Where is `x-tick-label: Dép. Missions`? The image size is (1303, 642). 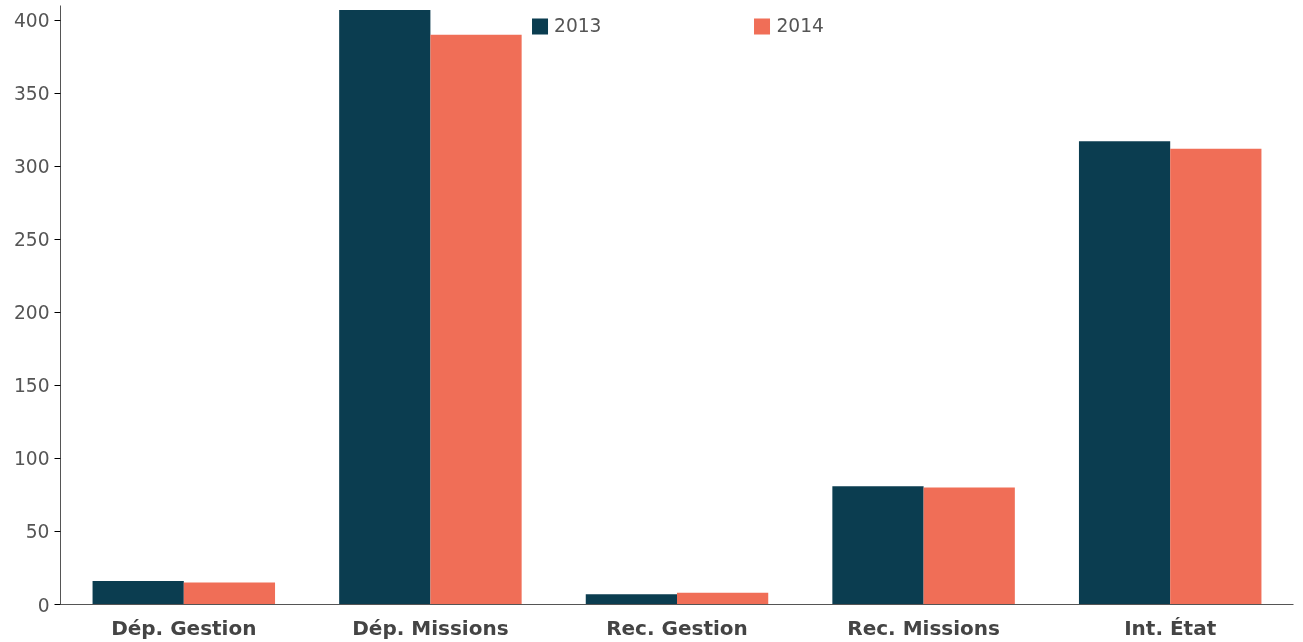
x-tick-label: Dép. Missions is located at coordinates (430, 627).